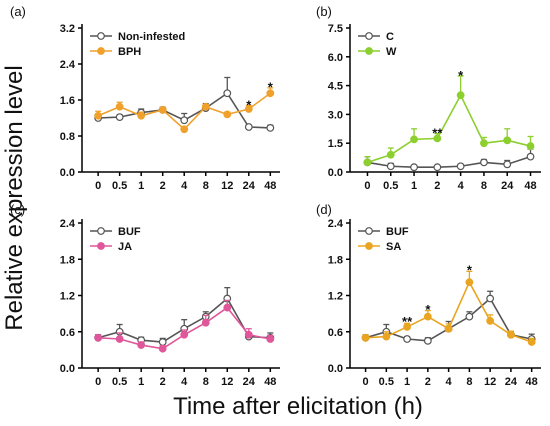 The height and width of the screenshot is (426, 550). Describe the element at coordinates (67, 137) in the screenshot. I see `y-tick-label: 0.8` at that location.